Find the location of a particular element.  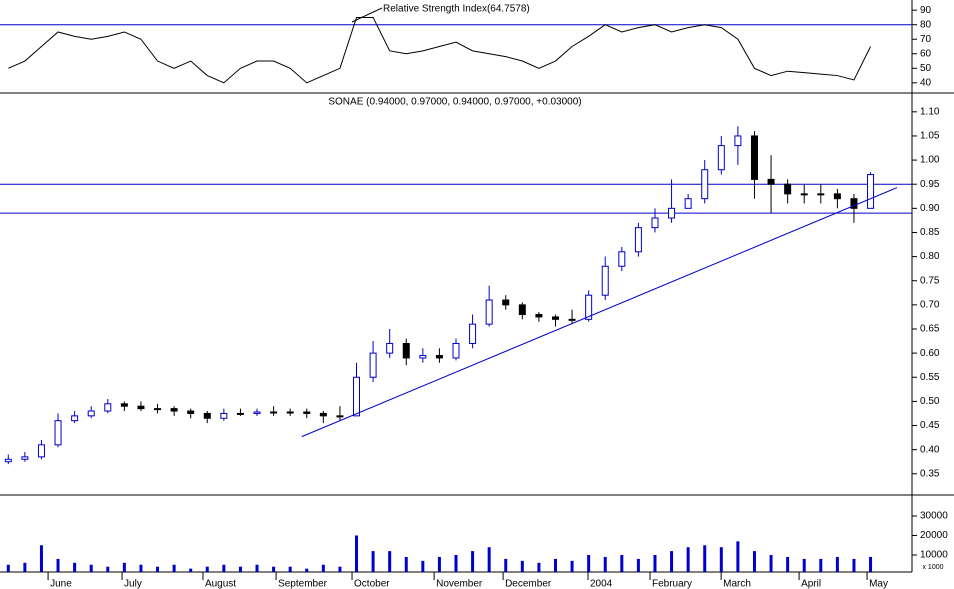

y-tick-label: 50 is located at coordinates (926, 68).